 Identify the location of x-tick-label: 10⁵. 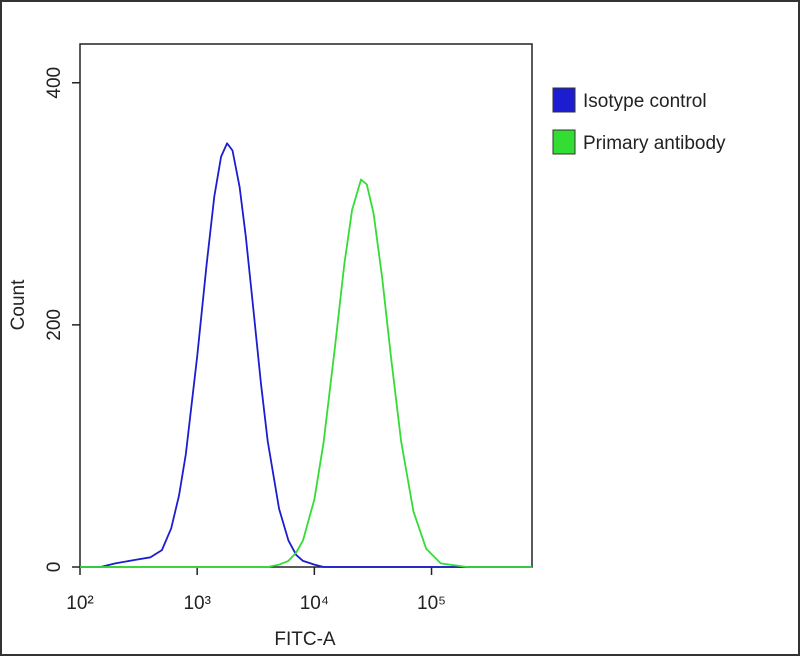
(431, 603).